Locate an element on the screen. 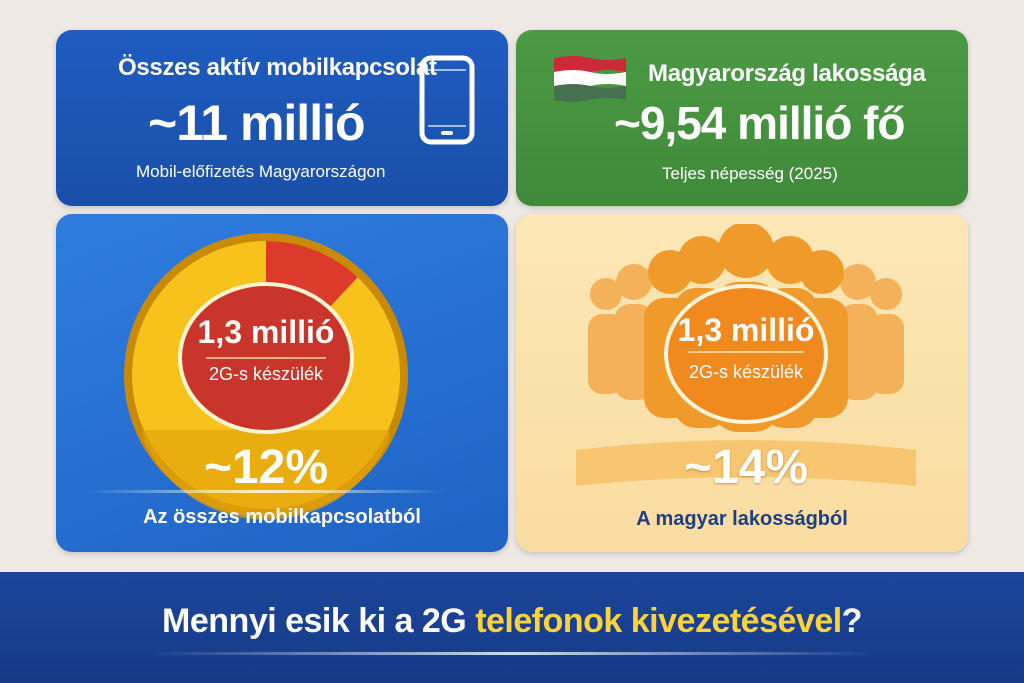 This screenshot has width=1024, height=683. population-value: ~9,54 millió fő is located at coordinates (759, 123).